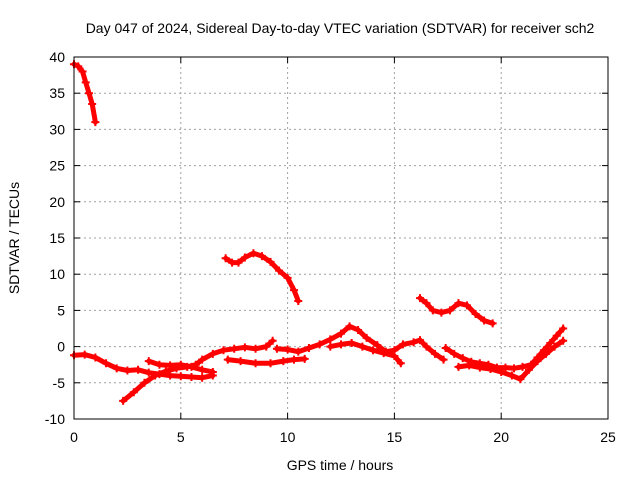 This screenshot has width=640, height=480. What do you see at coordinates (181, 437) in the screenshot?
I see `x-tick-label: 5` at bounding box center [181, 437].